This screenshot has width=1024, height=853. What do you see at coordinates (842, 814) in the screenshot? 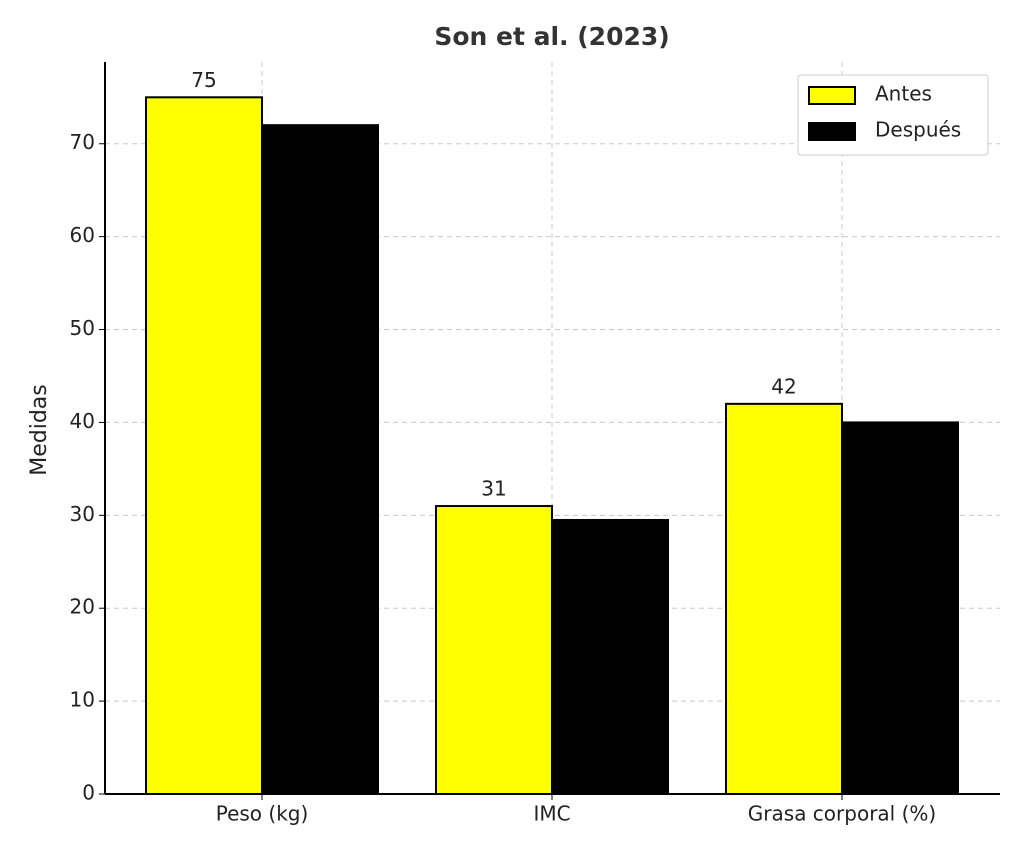
I see `x-tick-label: Grasa corporal (%)` at bounding box center [842, 814].